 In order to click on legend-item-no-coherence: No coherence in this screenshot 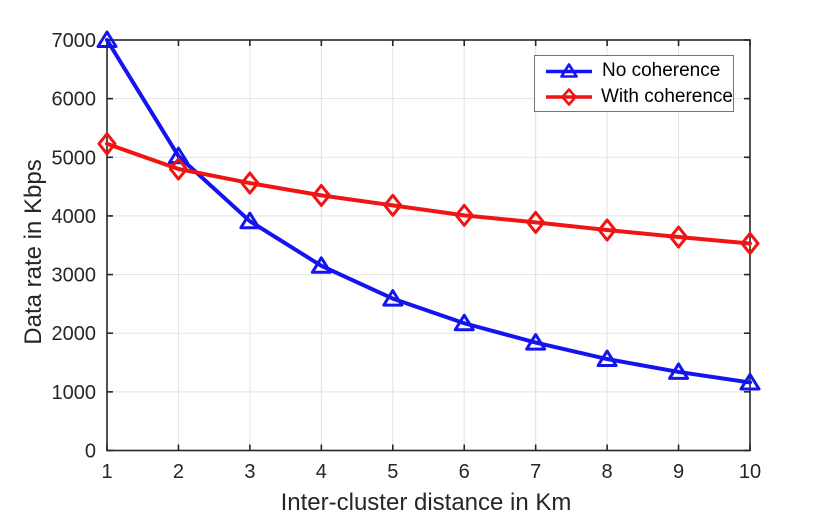, I will do `click(639, 71)`.